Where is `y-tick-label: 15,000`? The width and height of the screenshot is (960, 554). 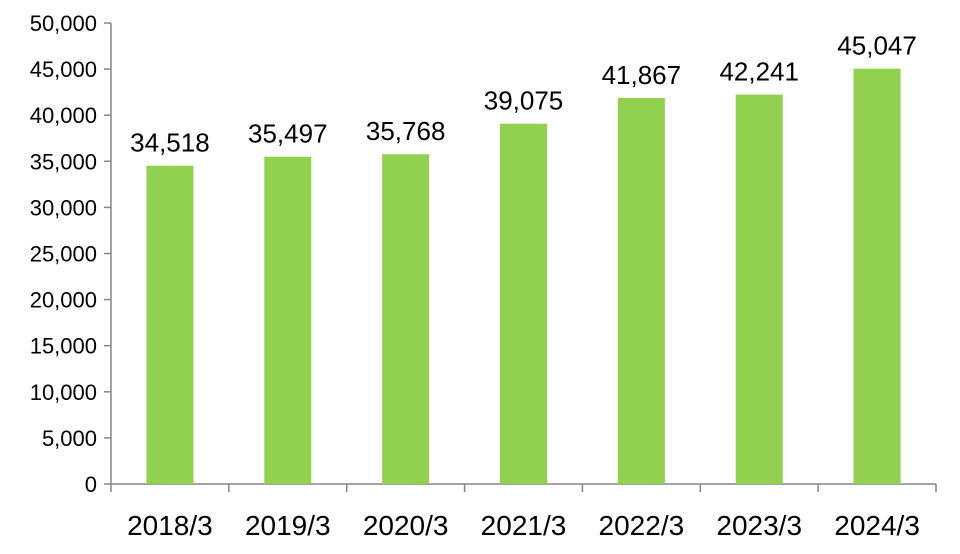 y-tick-label: 15,000 is located at coordinates (63, 346).